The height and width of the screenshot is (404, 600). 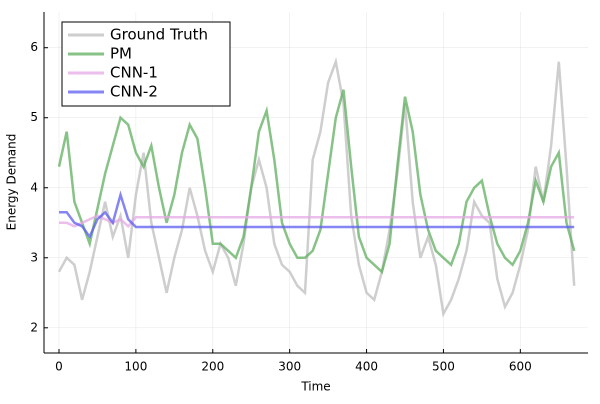 What do you see at coordinates (212, 367) in the screenshot?
I see `x-tick-label: 200` at bounding box center [212, 367].